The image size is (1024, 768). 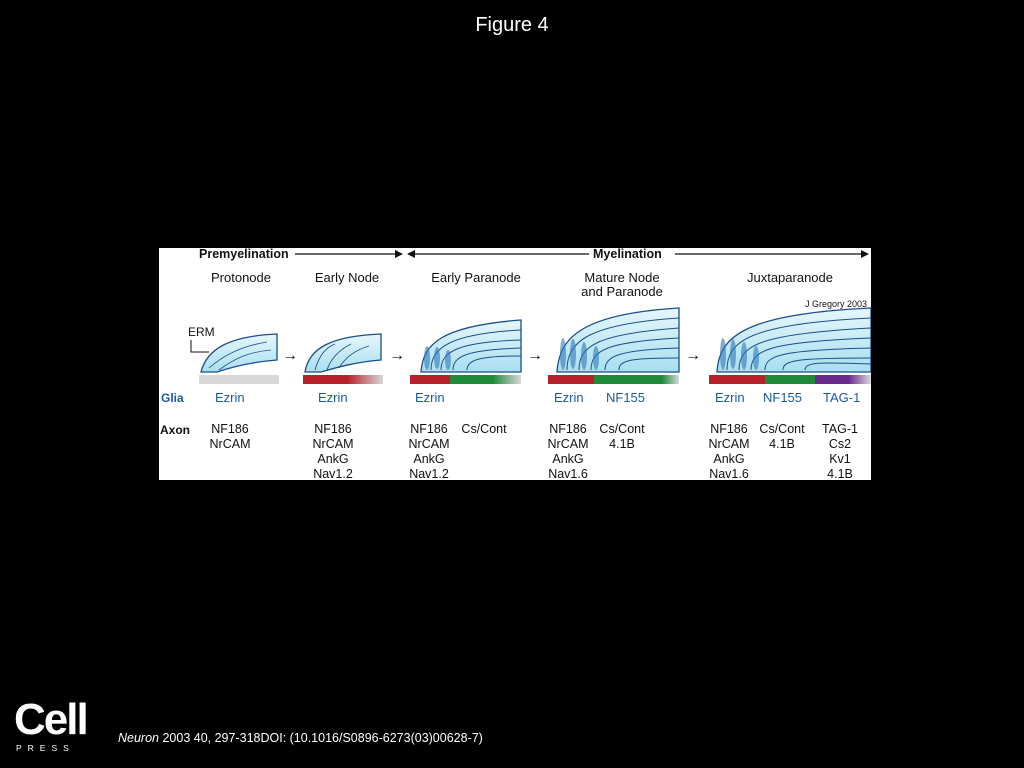 I want to click on stage-early-paranode: Early Paranode, so click(x=476, y=277).